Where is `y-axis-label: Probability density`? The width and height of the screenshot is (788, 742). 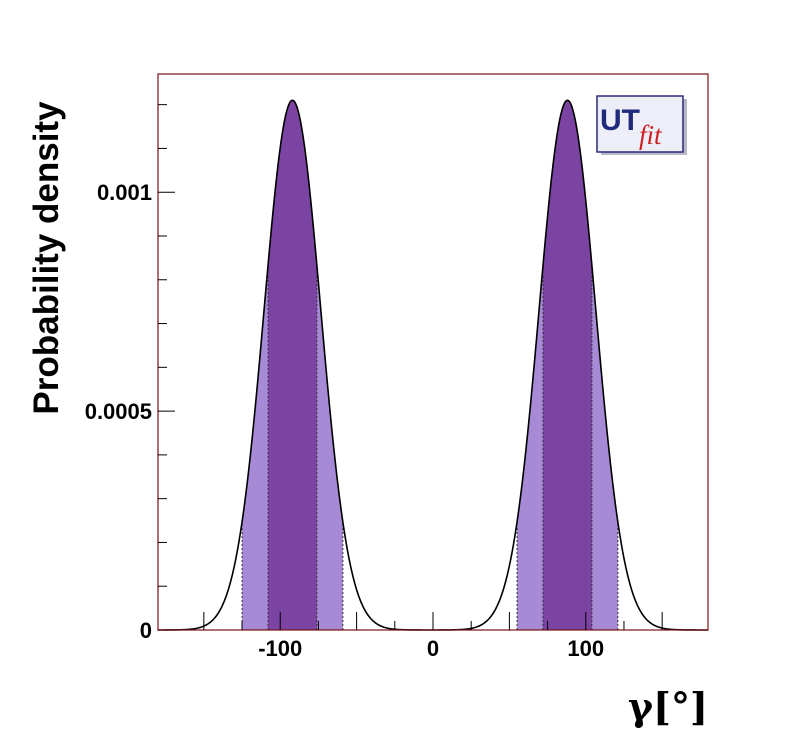 y-axis-label: Probability density is located at coordinates (46, 258).